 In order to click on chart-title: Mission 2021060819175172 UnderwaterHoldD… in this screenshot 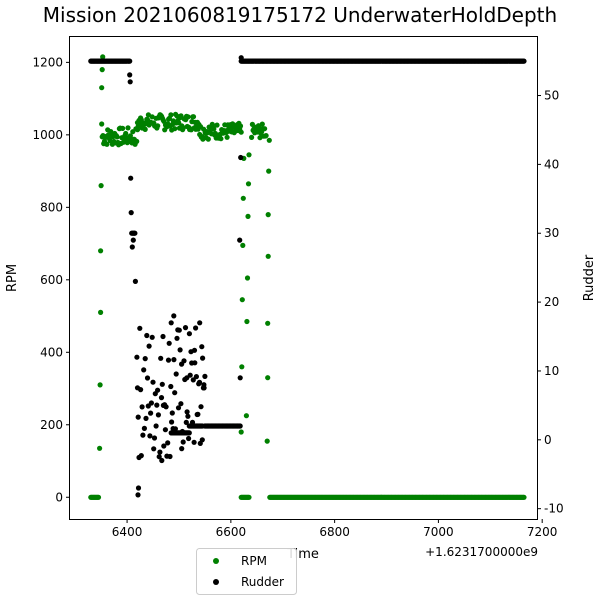, I will do `click(300, 15)`.